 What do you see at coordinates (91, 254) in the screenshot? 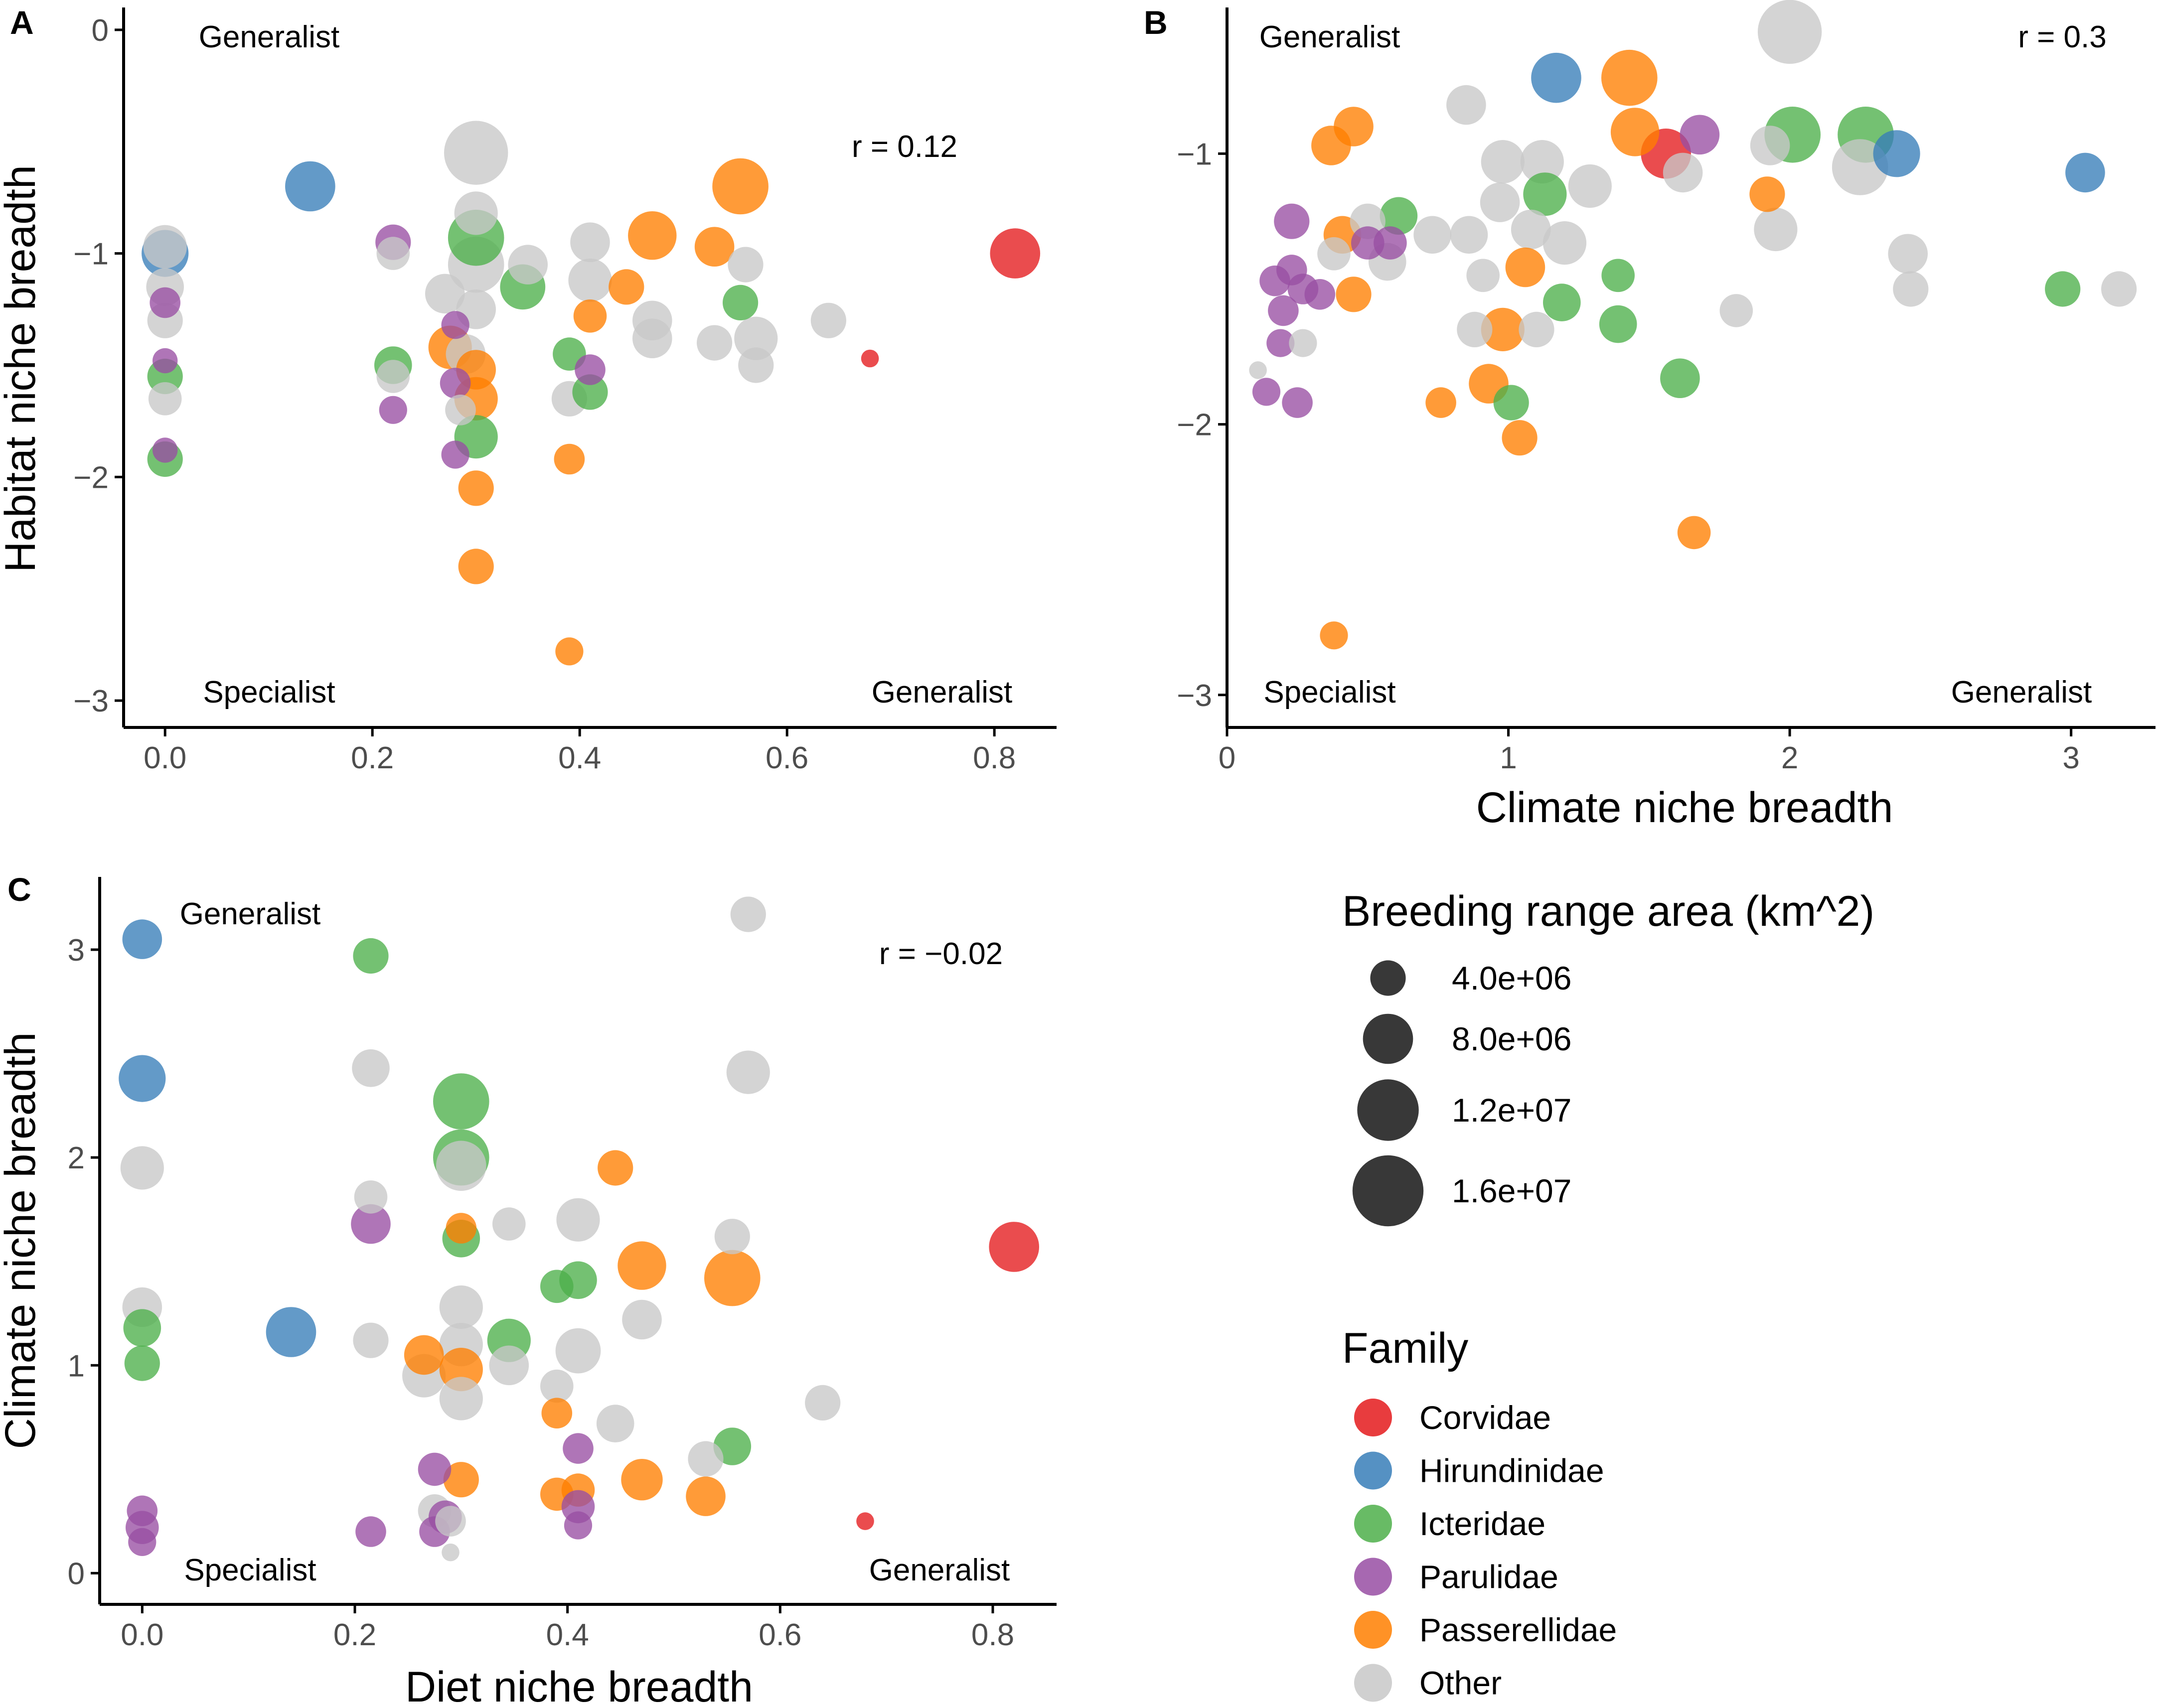
I see `panel-a-y-tick-label: −1` at bounding box center [91, 254].